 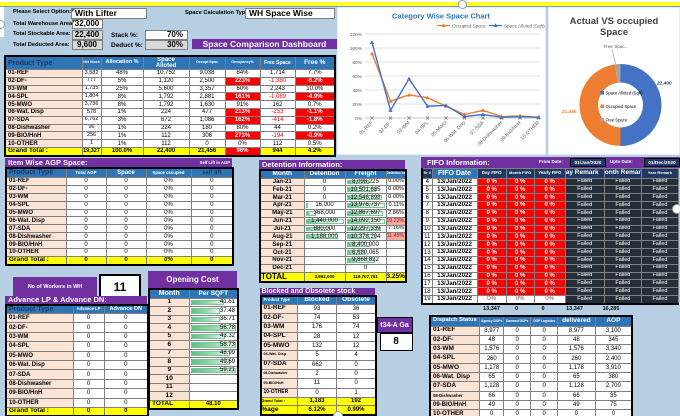 What do you see at coordinates (617, 120) in the screenshot?
I see `svg-text: Free Space` at bounding box center [617, 120].